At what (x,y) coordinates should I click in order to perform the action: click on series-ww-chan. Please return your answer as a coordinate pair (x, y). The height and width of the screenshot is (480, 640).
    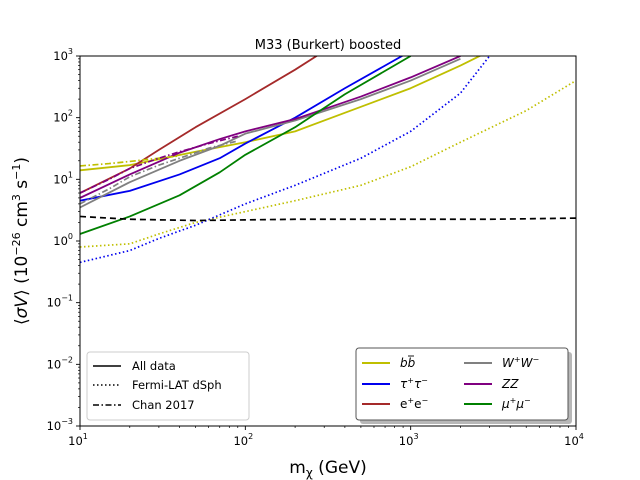
    Looking at the image, I should click on (159, 172).